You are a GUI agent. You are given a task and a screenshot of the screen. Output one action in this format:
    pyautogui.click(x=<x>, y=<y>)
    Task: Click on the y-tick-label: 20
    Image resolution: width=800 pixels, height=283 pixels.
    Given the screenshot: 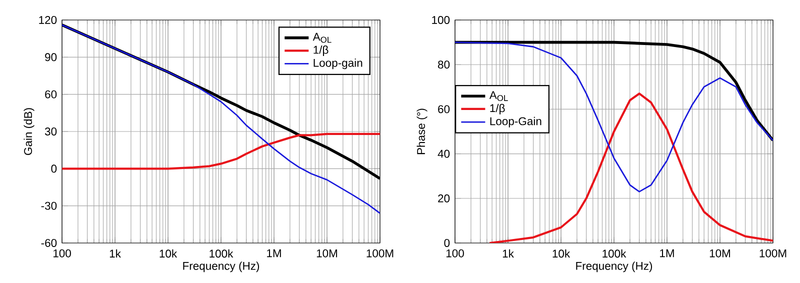 What is the action you would take?
    pyautogui.click(x=444, y=198)
    